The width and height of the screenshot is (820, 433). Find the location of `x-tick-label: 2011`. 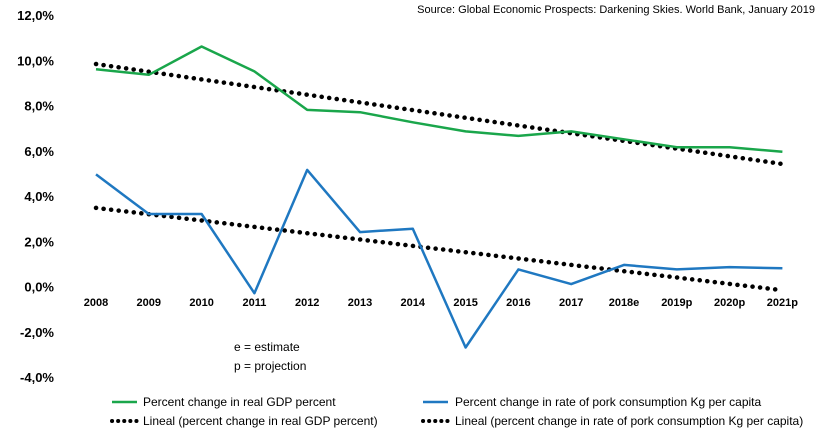

x-tick-label: 2011 is located at coordinates (254, 303).